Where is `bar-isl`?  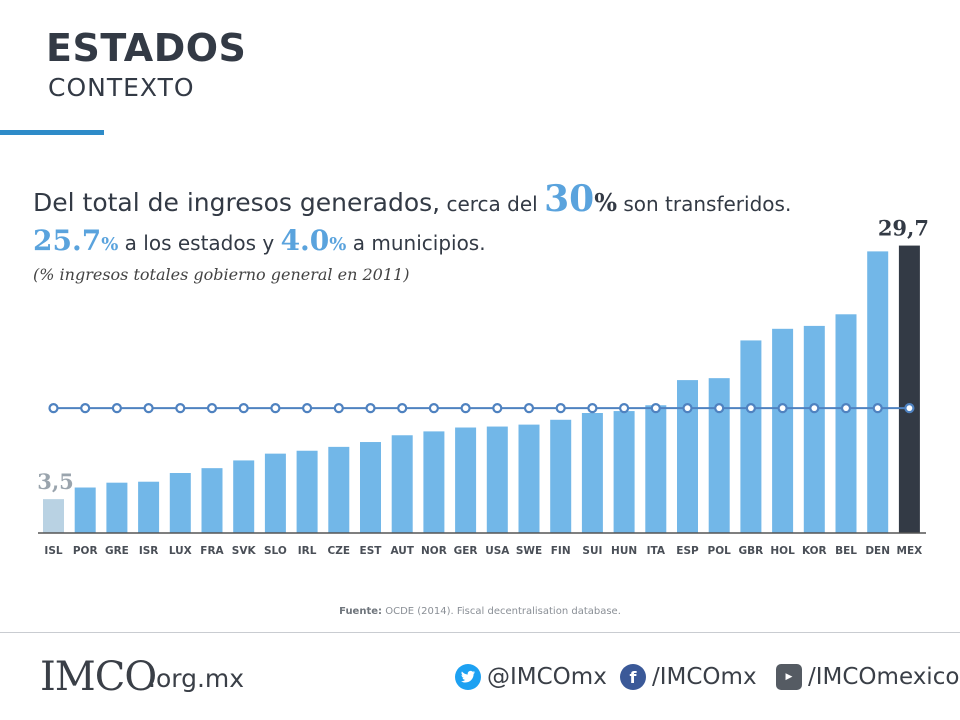
bar-isl is located at coordinates (53, 516).